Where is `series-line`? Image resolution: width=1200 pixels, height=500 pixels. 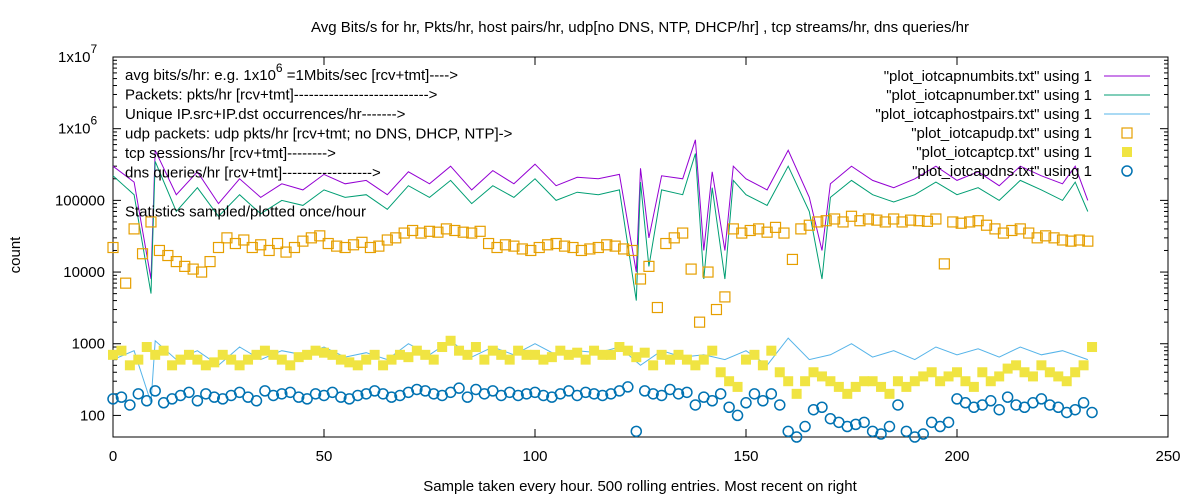 series-line is located at coordinates (600, 370).